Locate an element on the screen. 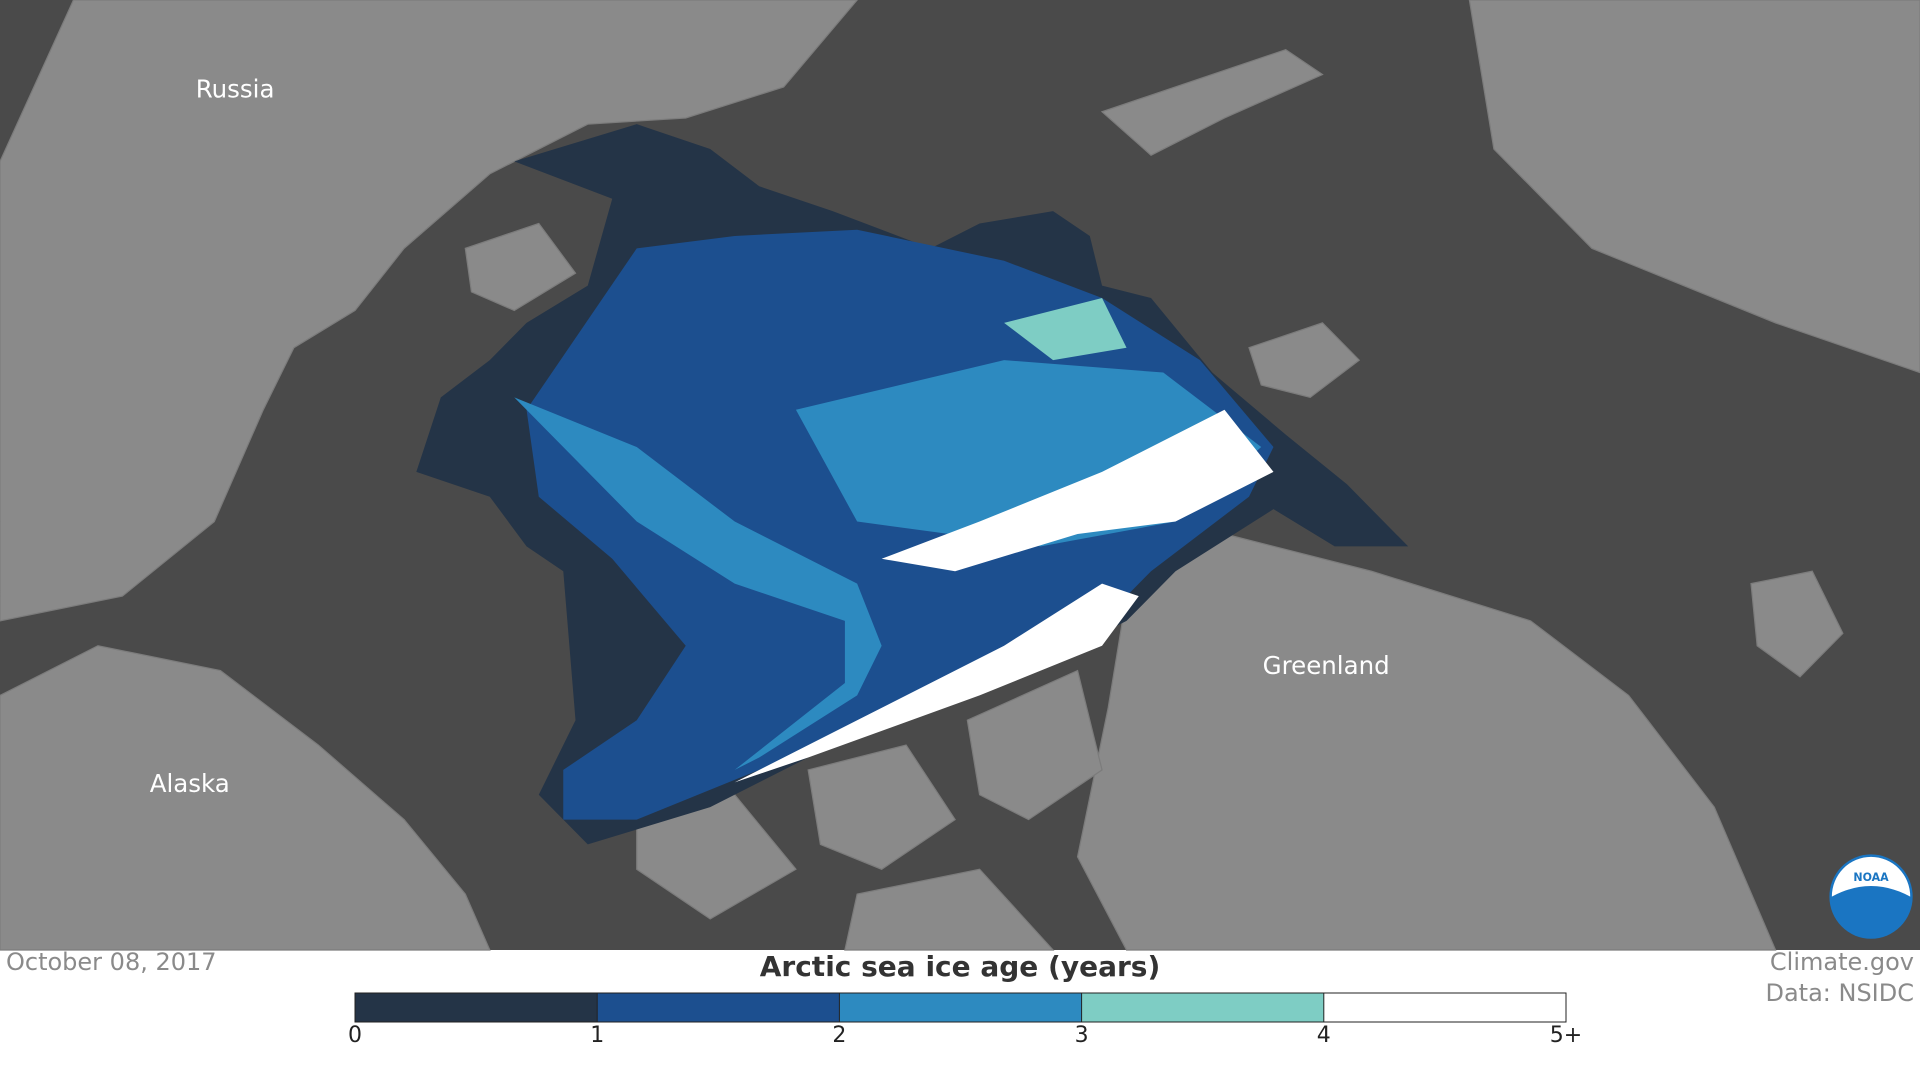  map-label: Greenland is located at coordinates (1326, 665).